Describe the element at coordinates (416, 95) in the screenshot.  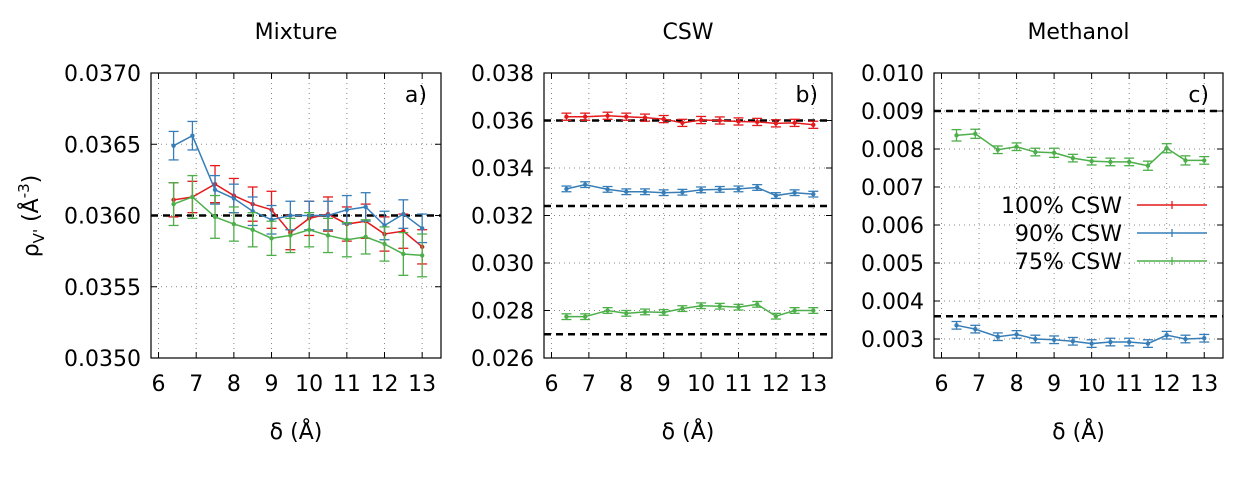
I see `panel-label: a)` at that location.